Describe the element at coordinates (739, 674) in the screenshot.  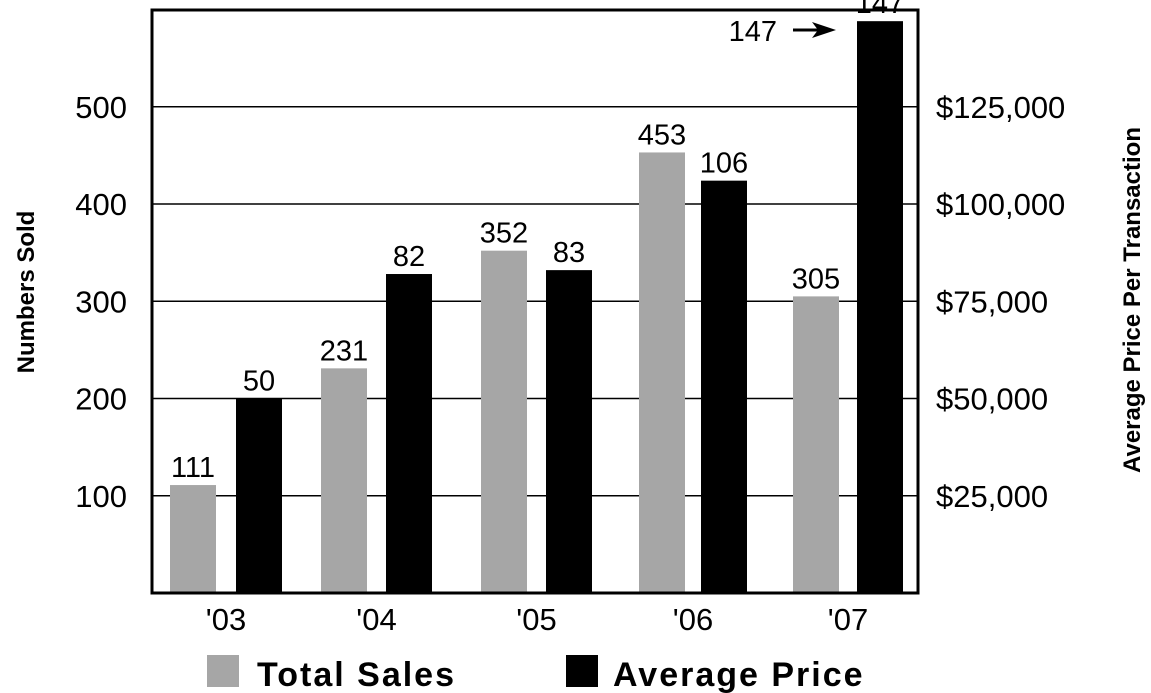
I see `legend-label-average-price: Average Price` at that location.